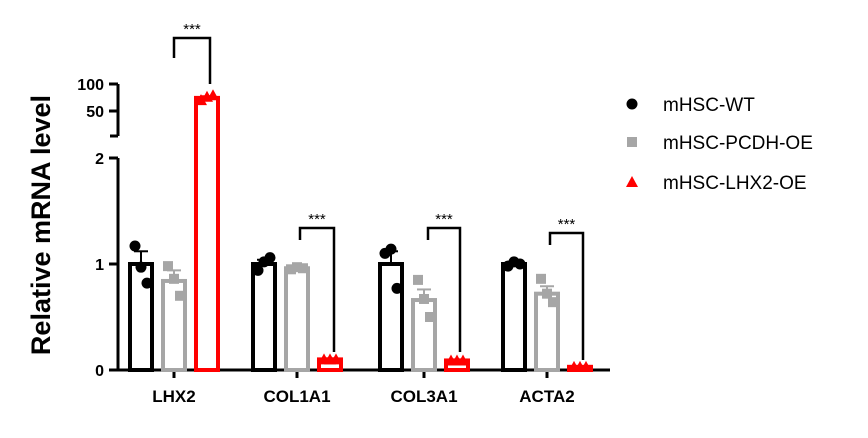 The image size is (868, 438). I want to click on legend-label: mHSC-PCDH-OE, so click(738, 143).